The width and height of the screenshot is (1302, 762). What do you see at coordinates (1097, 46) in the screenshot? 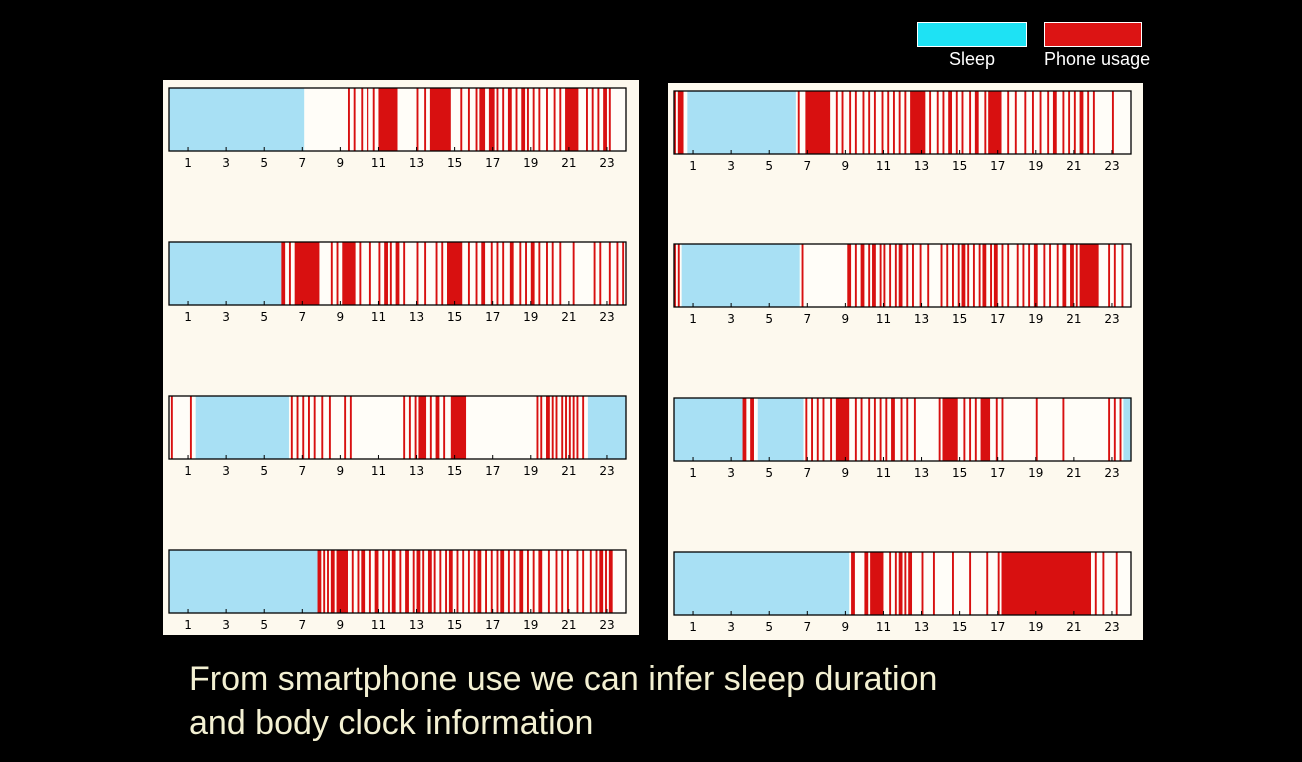
I see `legend-item-phone: Phone usage` at bounding box center [1097, 46].